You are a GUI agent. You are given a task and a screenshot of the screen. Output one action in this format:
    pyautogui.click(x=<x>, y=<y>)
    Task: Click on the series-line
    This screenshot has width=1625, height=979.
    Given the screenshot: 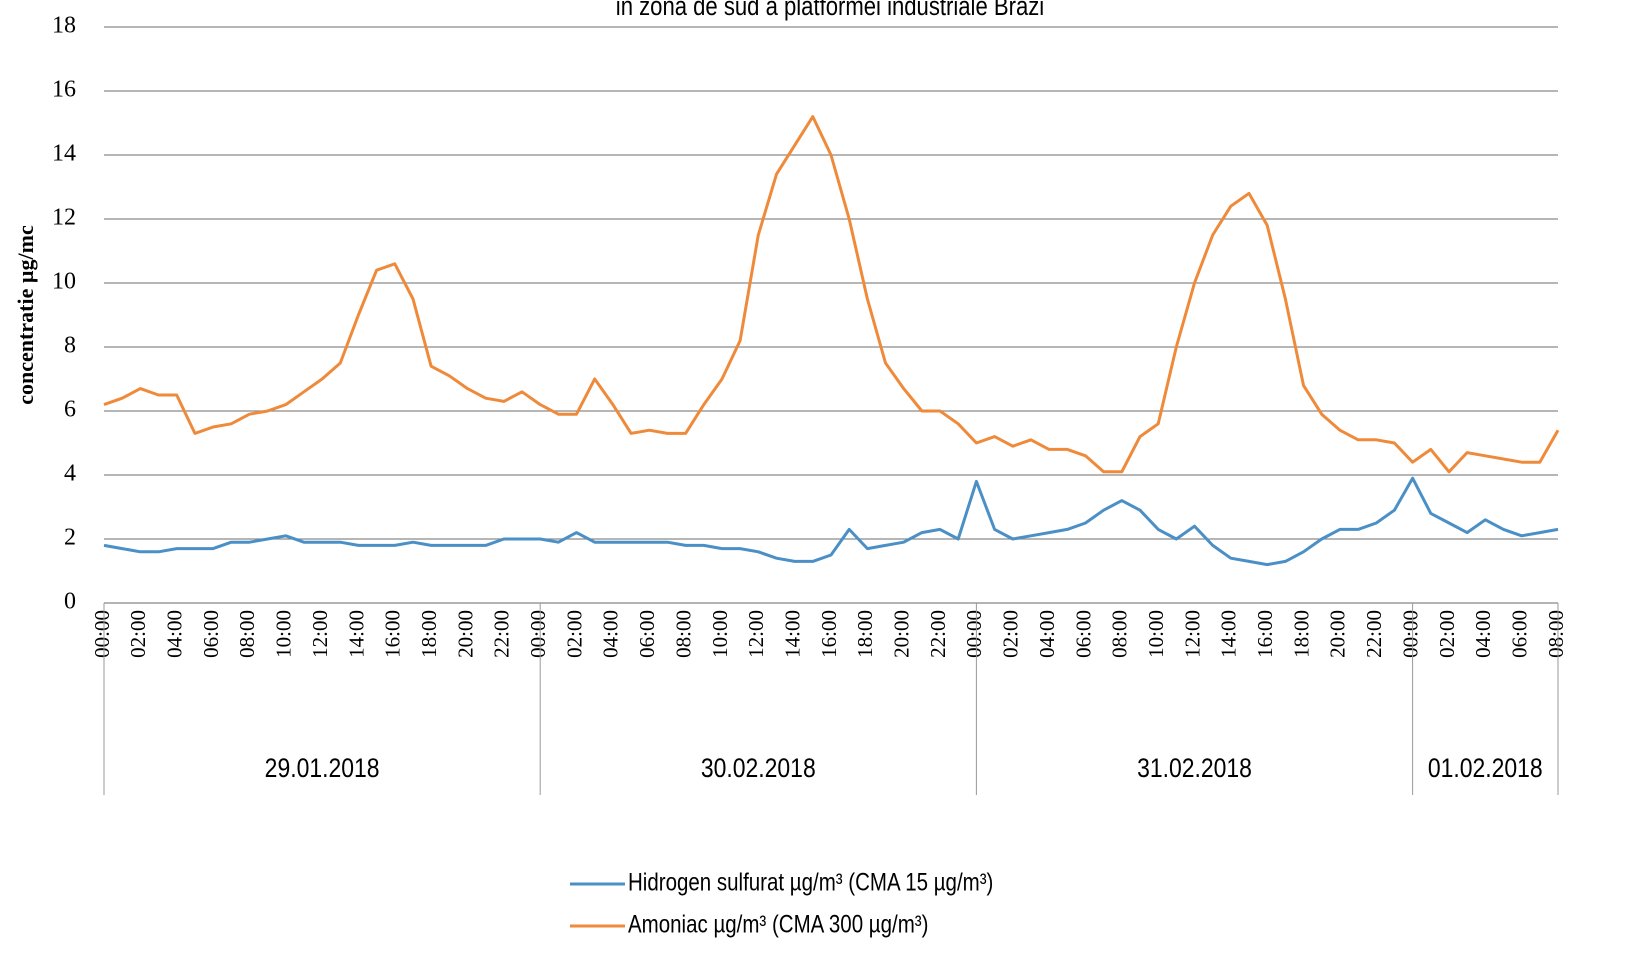 What is the action you would take?
    pyautogui.click(x=831, y=521)
    